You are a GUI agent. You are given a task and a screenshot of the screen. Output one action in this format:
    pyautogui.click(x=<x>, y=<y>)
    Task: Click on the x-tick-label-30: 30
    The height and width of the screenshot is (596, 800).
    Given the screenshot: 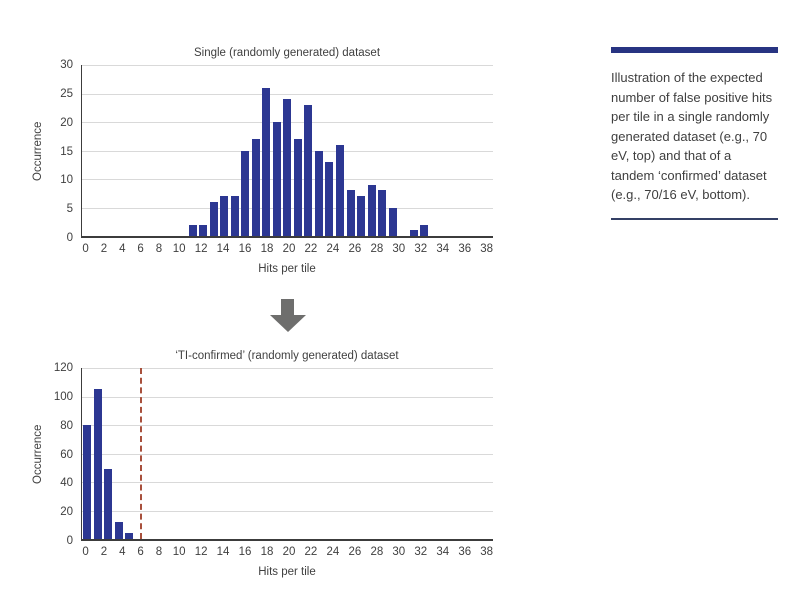 What is the action you would take?
    pyautogui.click(x=399, y=249)
    